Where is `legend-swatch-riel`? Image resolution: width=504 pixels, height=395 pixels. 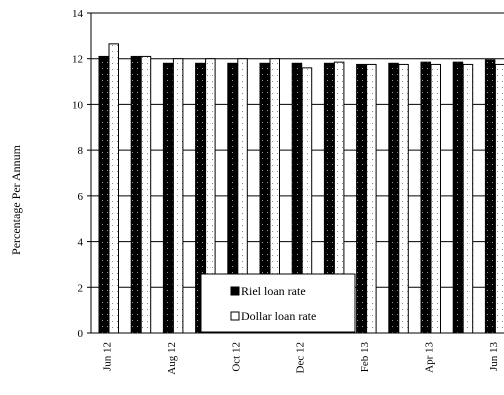
legend-swatch-riel is located at coordinates (235, 291).